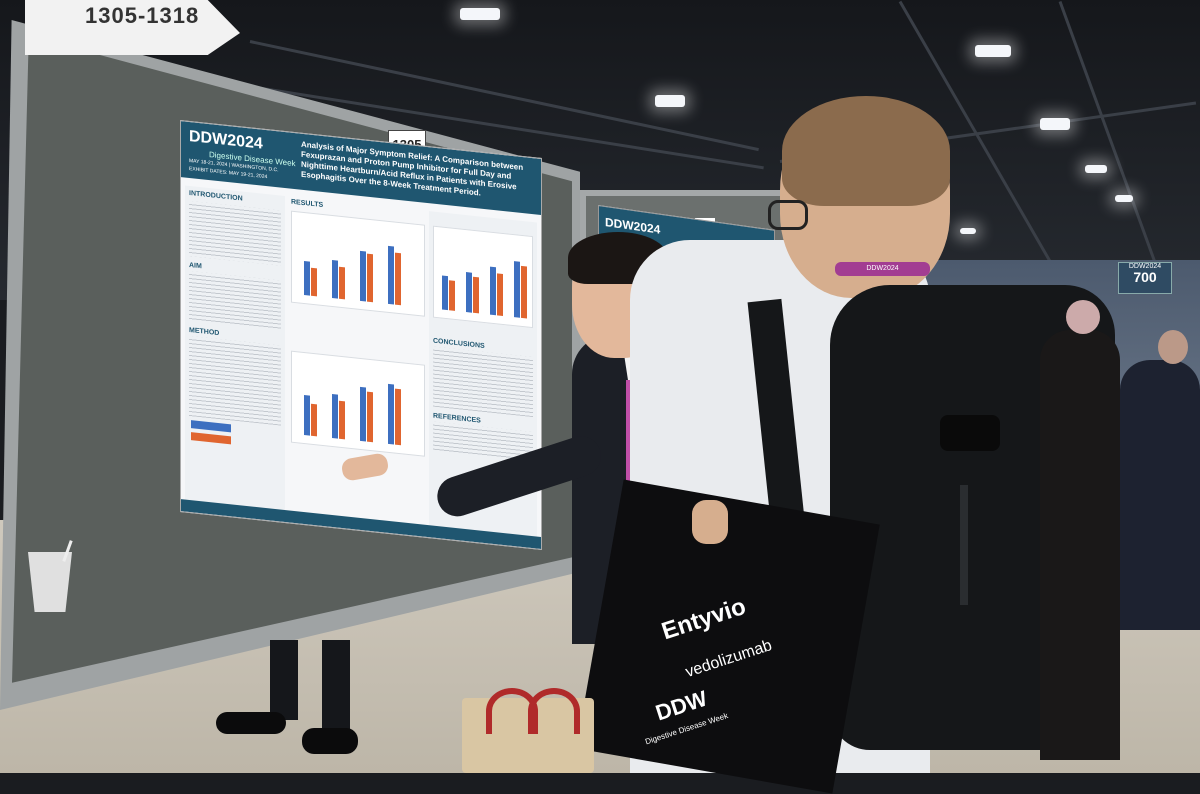  I want to click on tote-brand-sub: vedolizumab, so click(729, 659).